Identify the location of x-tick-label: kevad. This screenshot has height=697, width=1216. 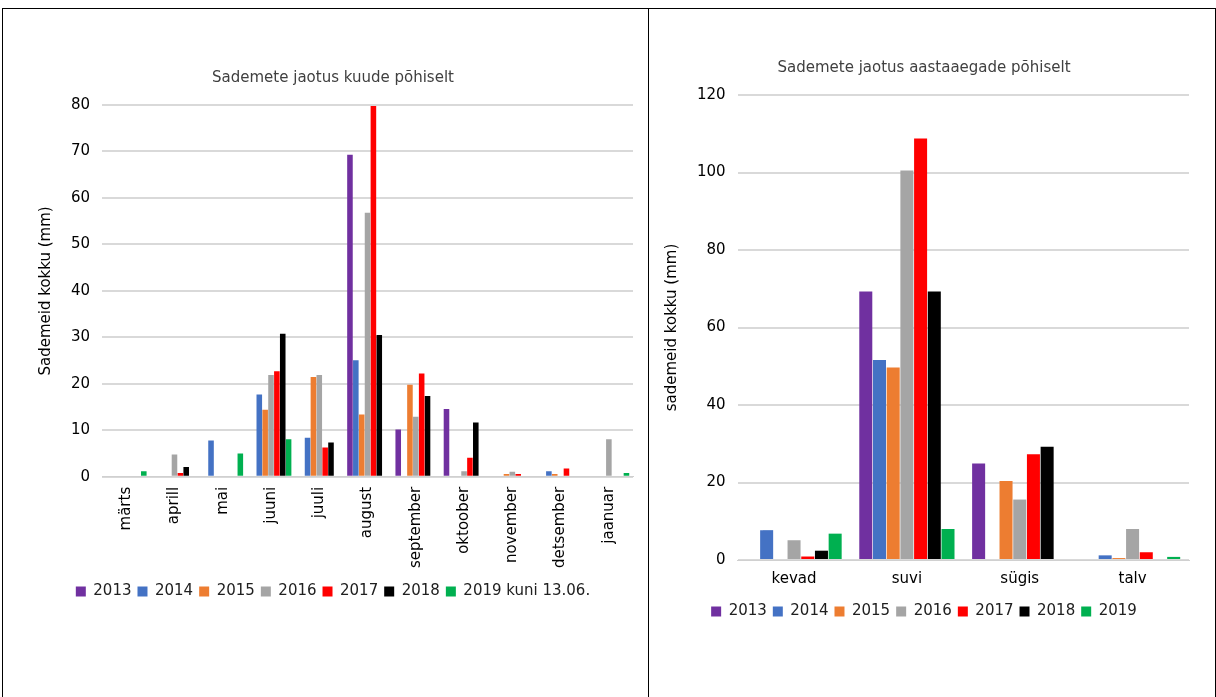
(794, 577).